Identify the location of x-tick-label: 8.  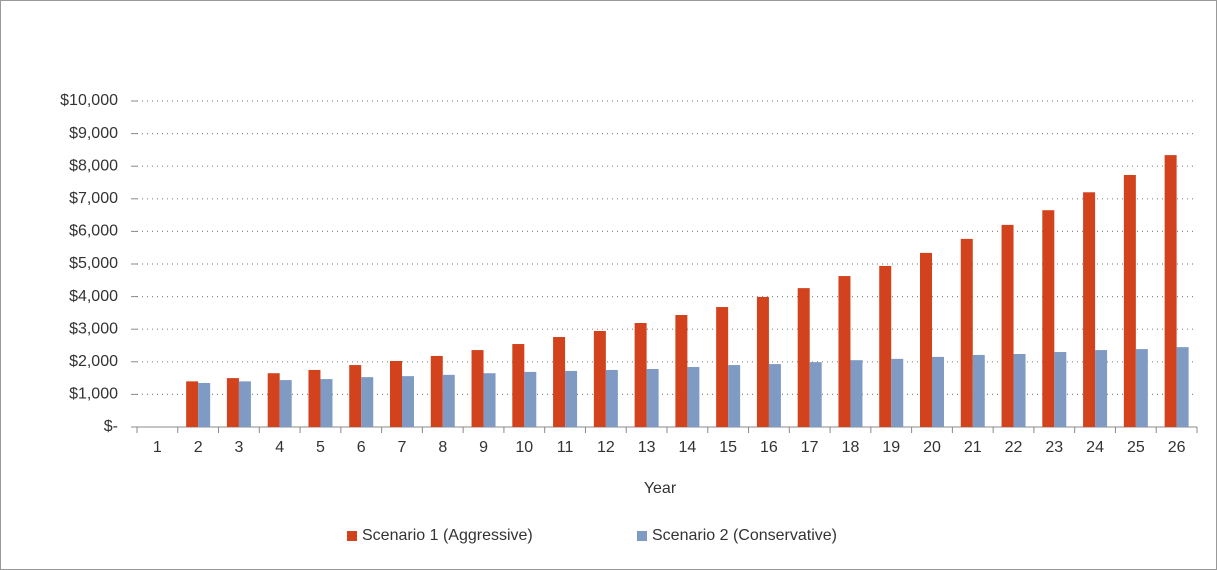
(442, 447).